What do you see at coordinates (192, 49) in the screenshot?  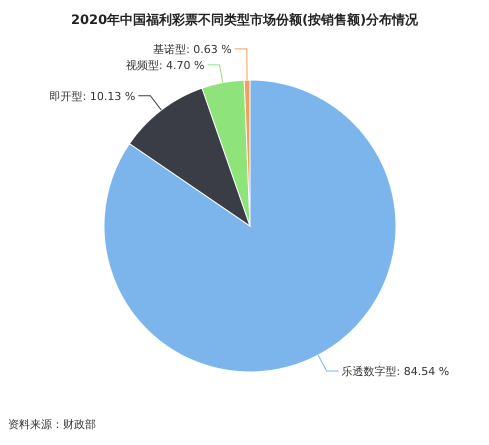 I see `slice-label: 基诺型: 0.63 %` at bounding box center [192, 49].